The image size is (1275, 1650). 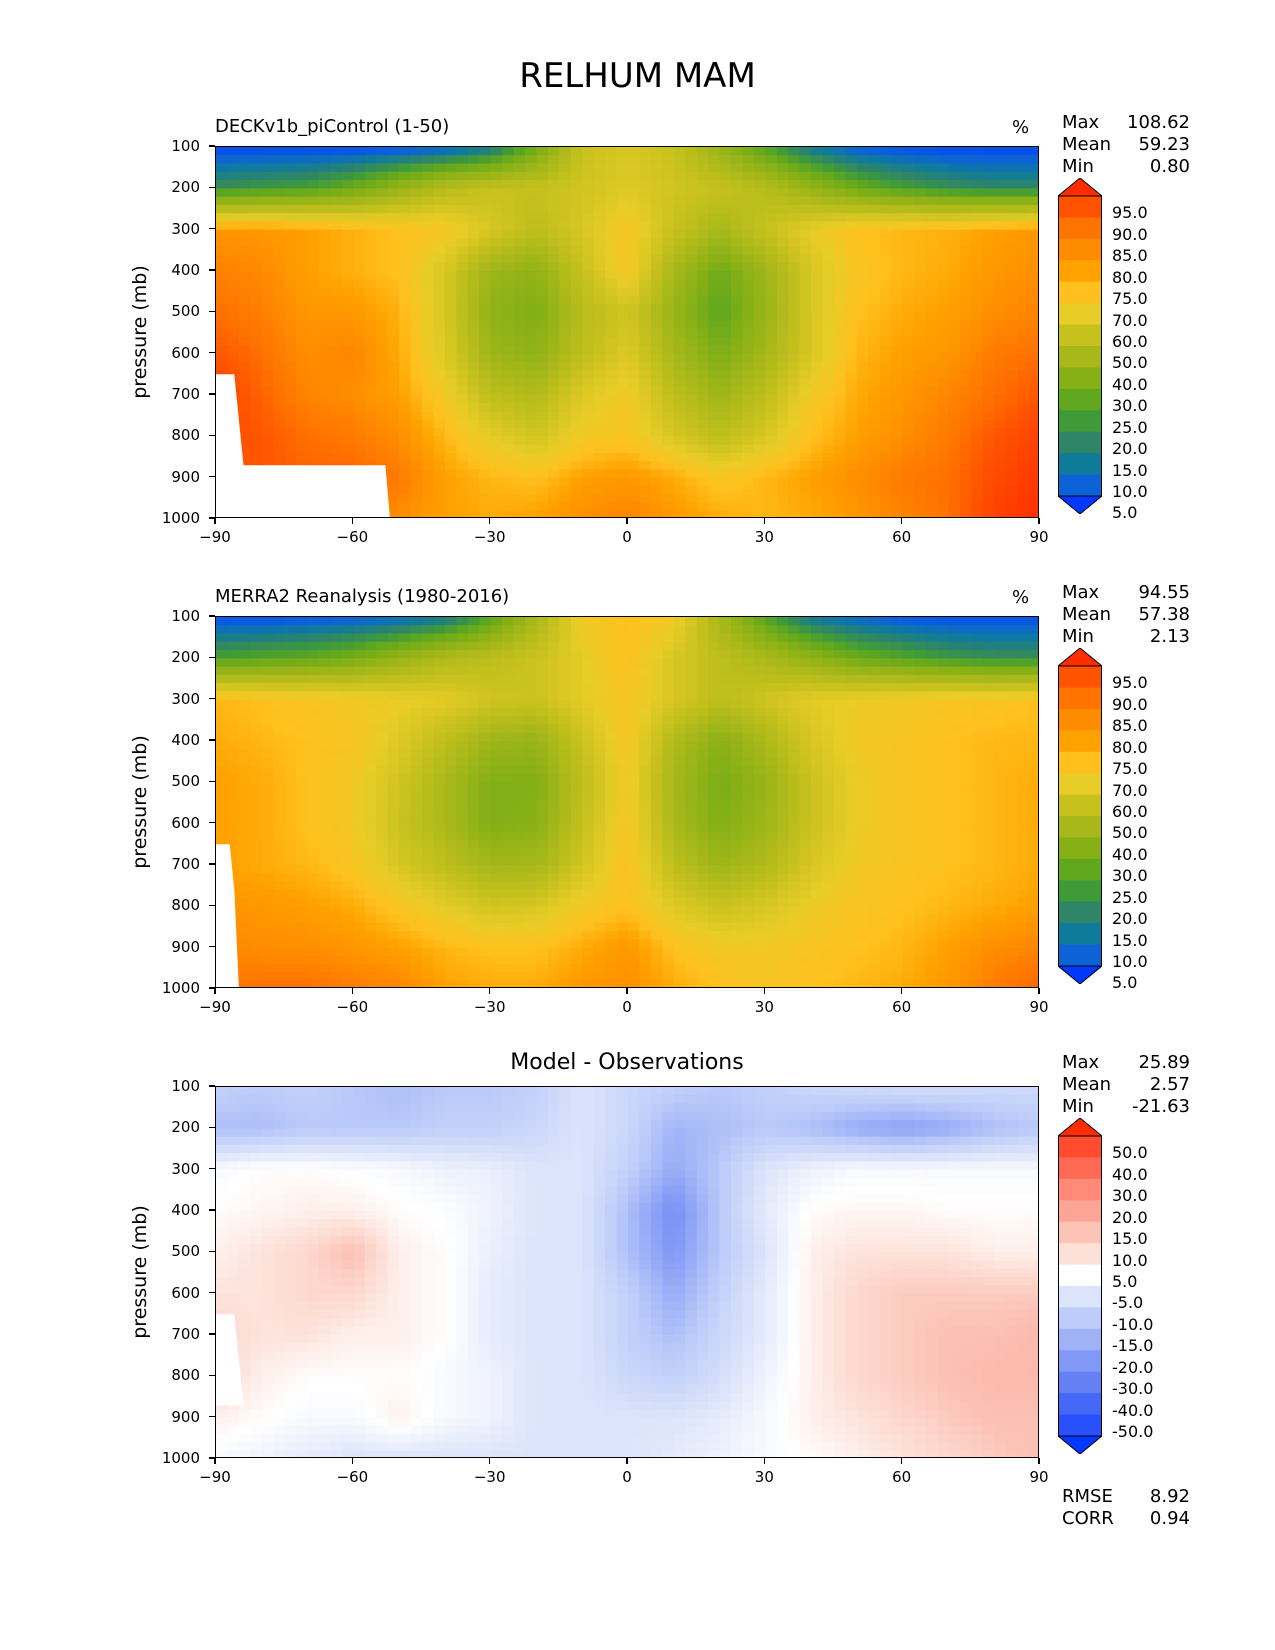 What do you see at coordinates (1126, 167) in the screenshot?
I see `stat-min: Min 0.80` at bounding box center [1126, 167].